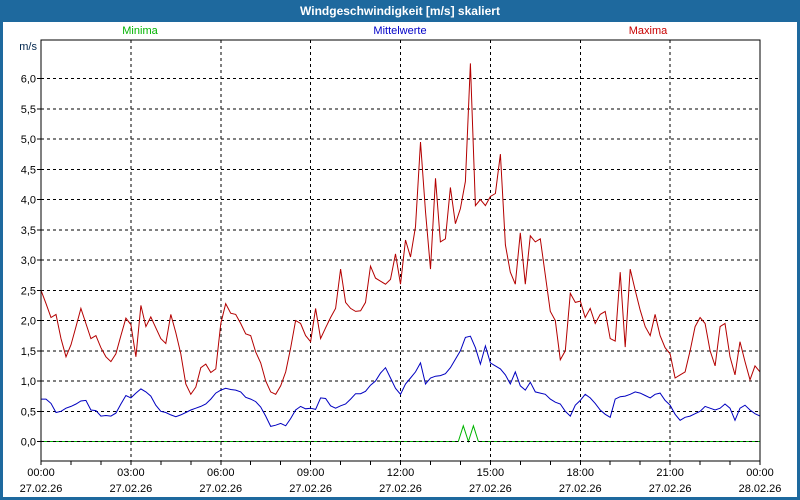 The image size is (800, 500). Describe the element at coordinates (28, 110) in the screenshot. I see `y-axis-label: 5,5` at that location.